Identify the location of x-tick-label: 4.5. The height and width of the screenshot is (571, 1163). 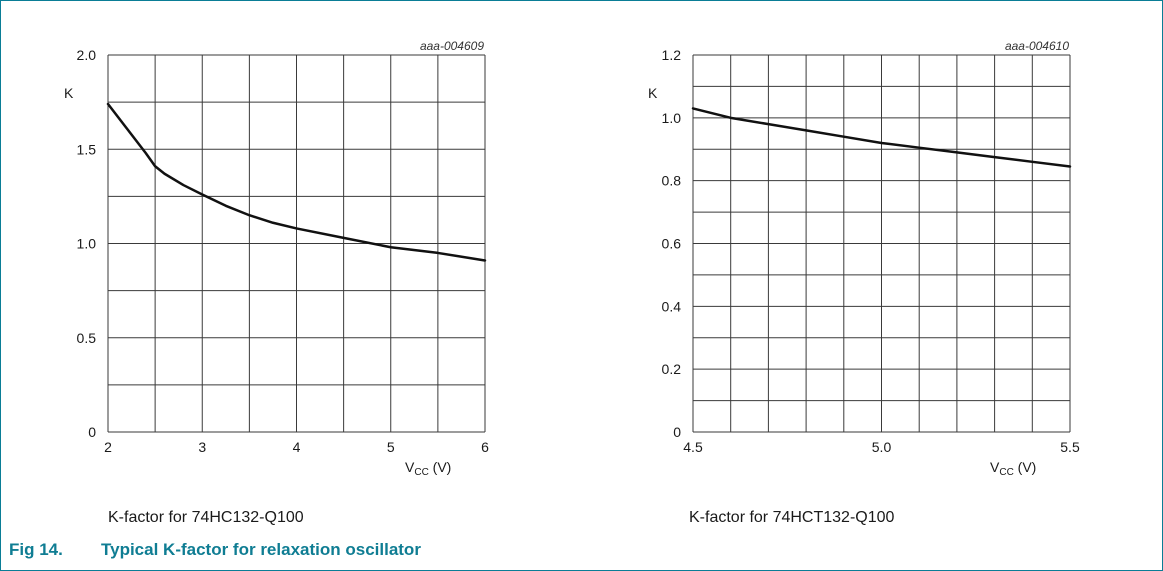
(693, 447).